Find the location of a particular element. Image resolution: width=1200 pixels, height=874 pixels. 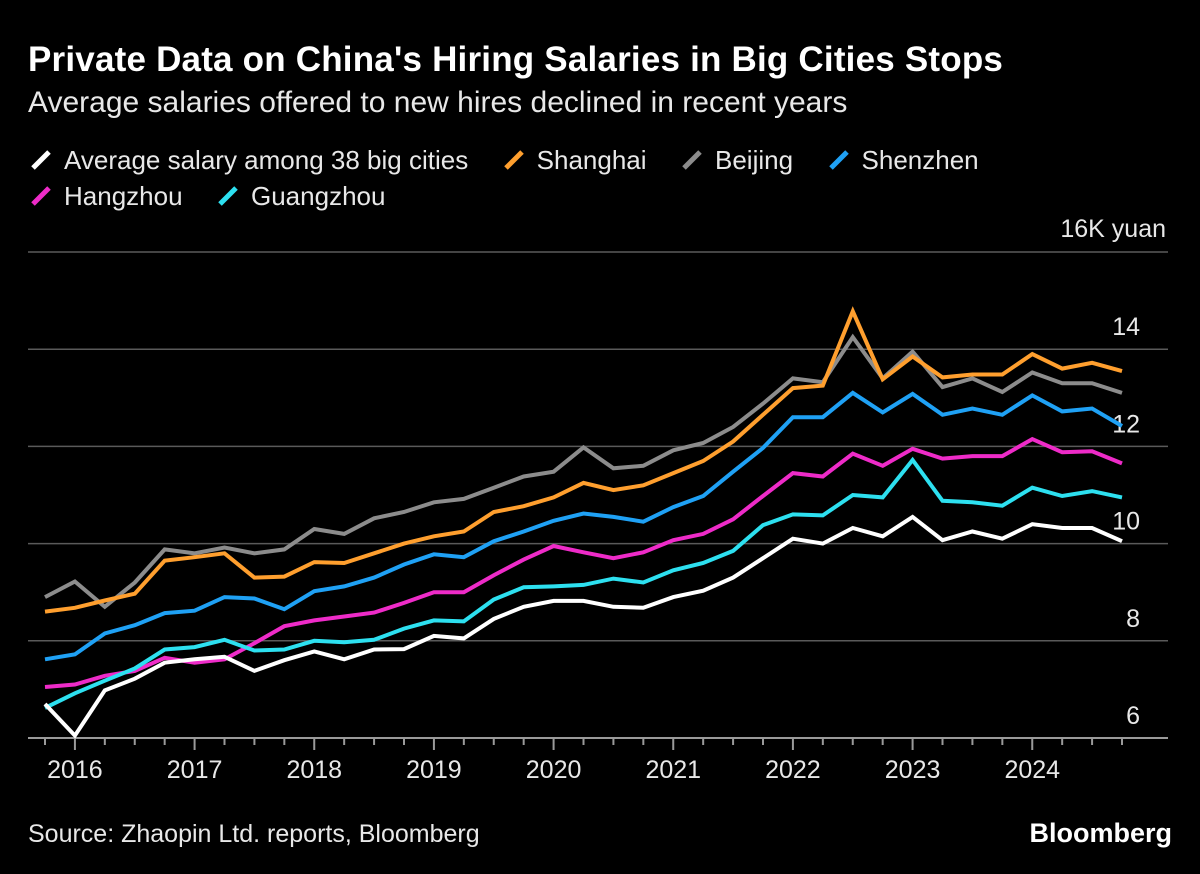

legend-item-hangzhou: Hangzhou is located at coordinates (106, 196).